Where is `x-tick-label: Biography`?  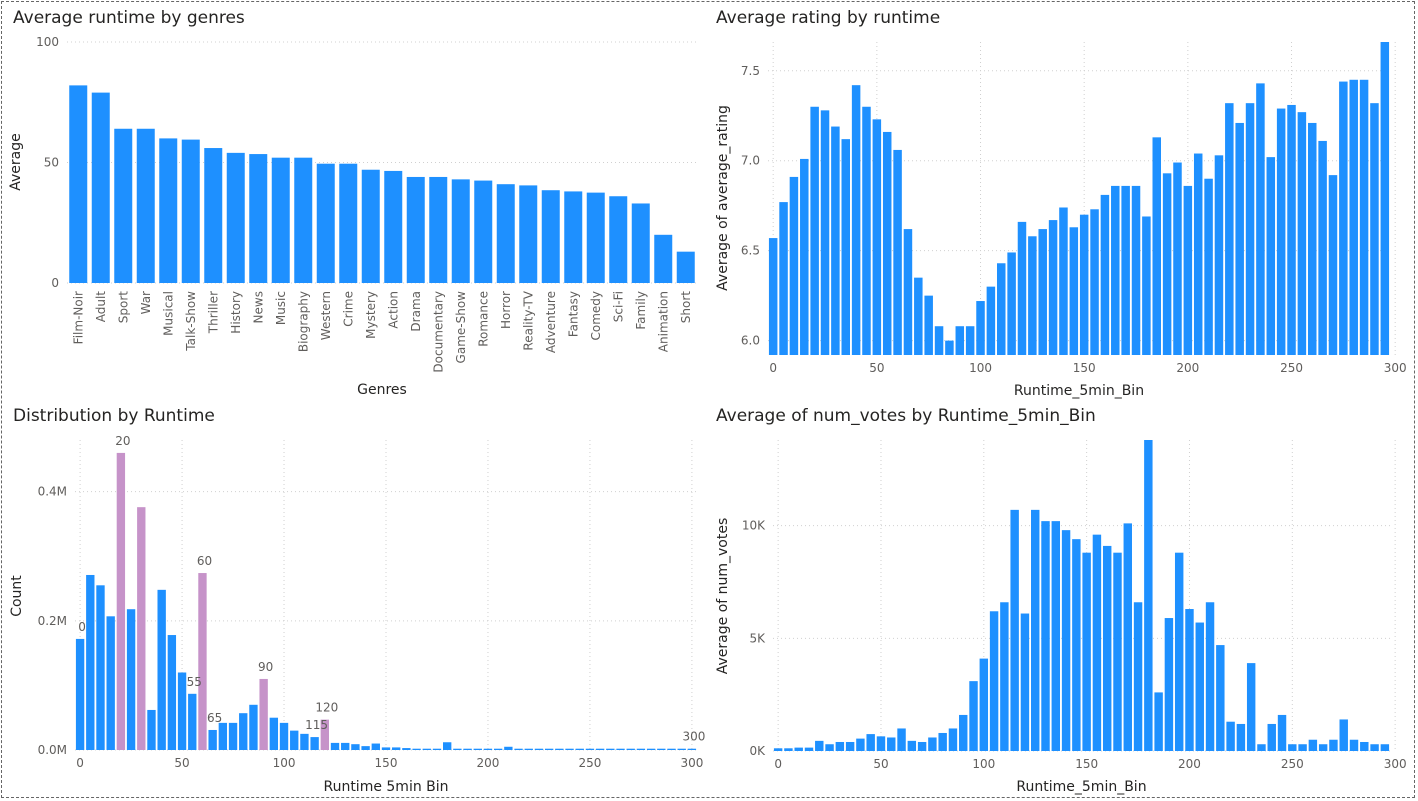 x-tick-label: Biography is located at coordinates (303, 321).